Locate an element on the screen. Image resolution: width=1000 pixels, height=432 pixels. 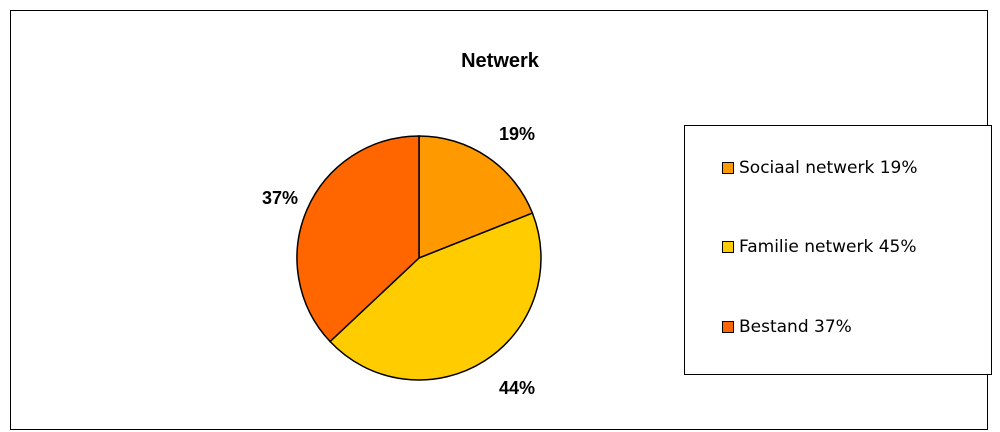
chart-title: Netwerk is located at coordinates (500, 61).